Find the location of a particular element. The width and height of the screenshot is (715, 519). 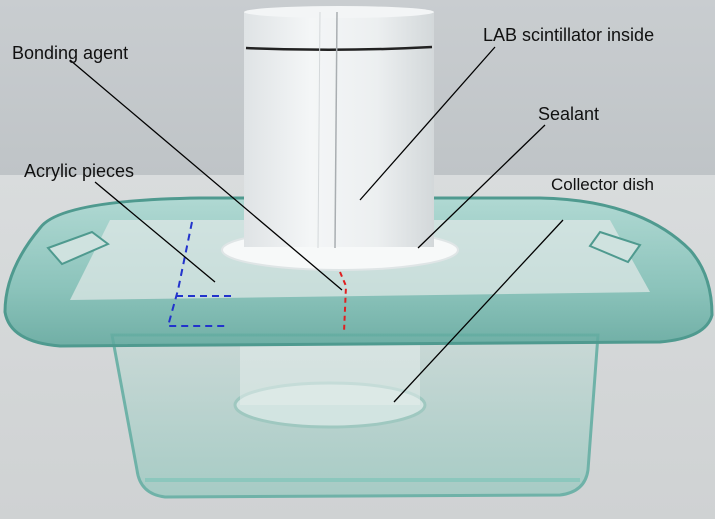

label-lab-scintillator: LAB scintillator inside is located at coordinates (569, 35).